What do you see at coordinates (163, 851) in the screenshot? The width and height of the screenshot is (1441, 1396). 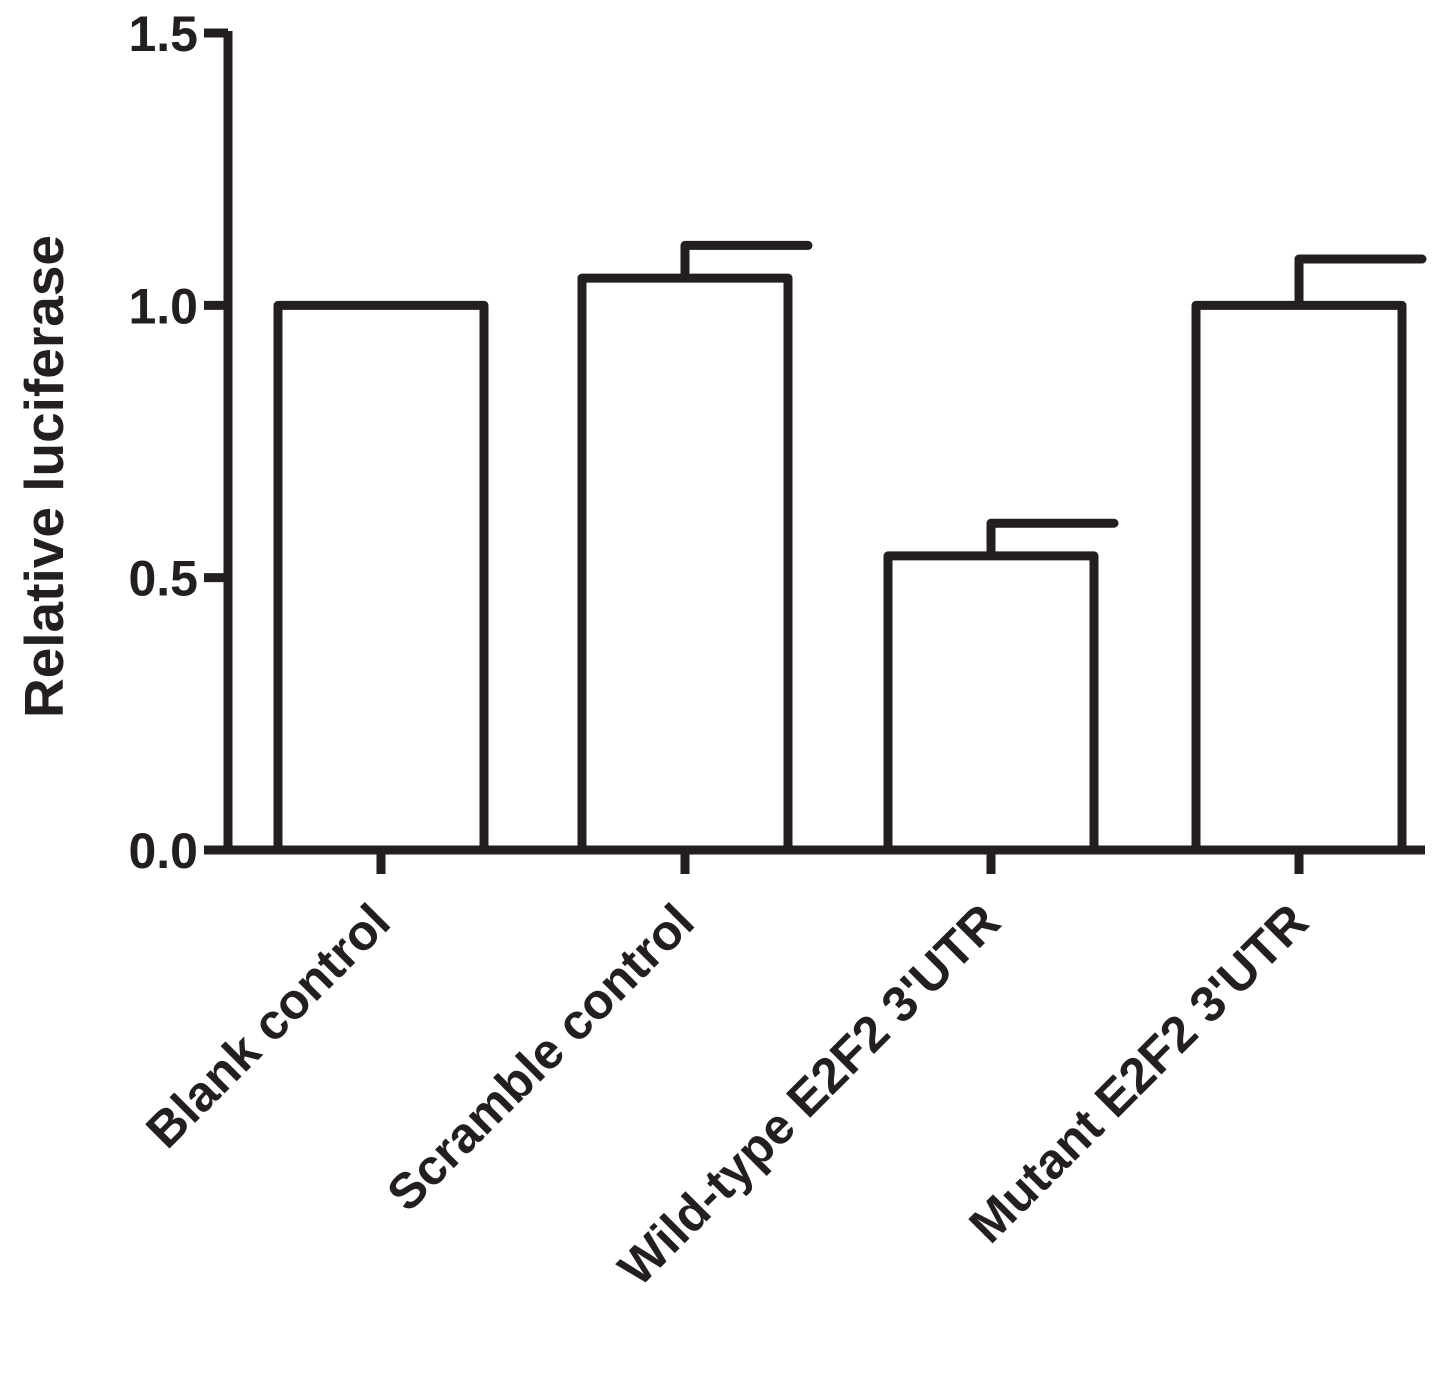 I see `y-tick-label: 0.0` at bounding box center [163, 851].